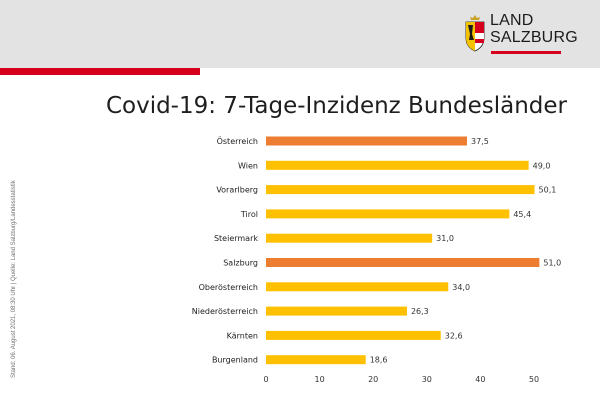 The width and height of the screenshot is (600, 400). What do you see at coordinates (522, 214) in the screenshot?
I see `value-label-3: 45,4` at bounding box center [522, 214].